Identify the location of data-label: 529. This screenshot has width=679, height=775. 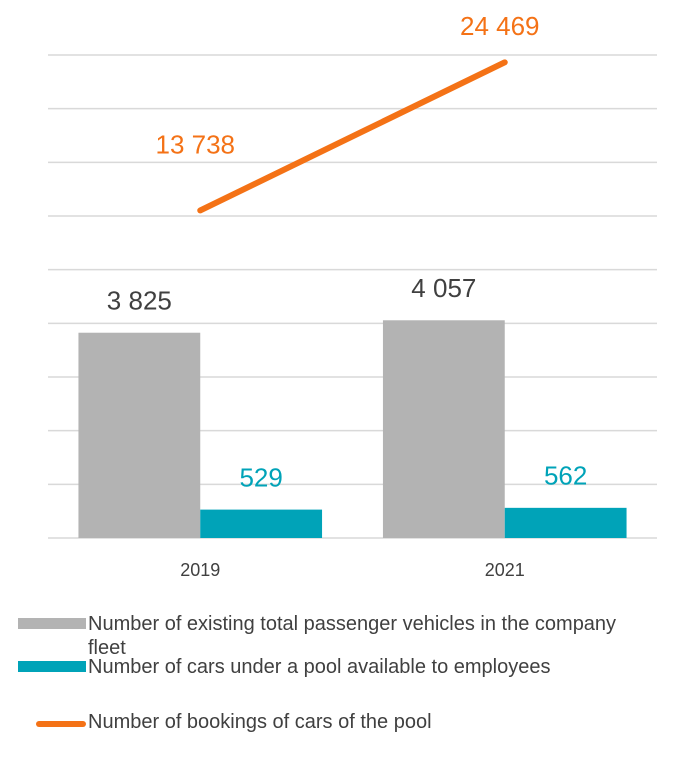
(260, 477).